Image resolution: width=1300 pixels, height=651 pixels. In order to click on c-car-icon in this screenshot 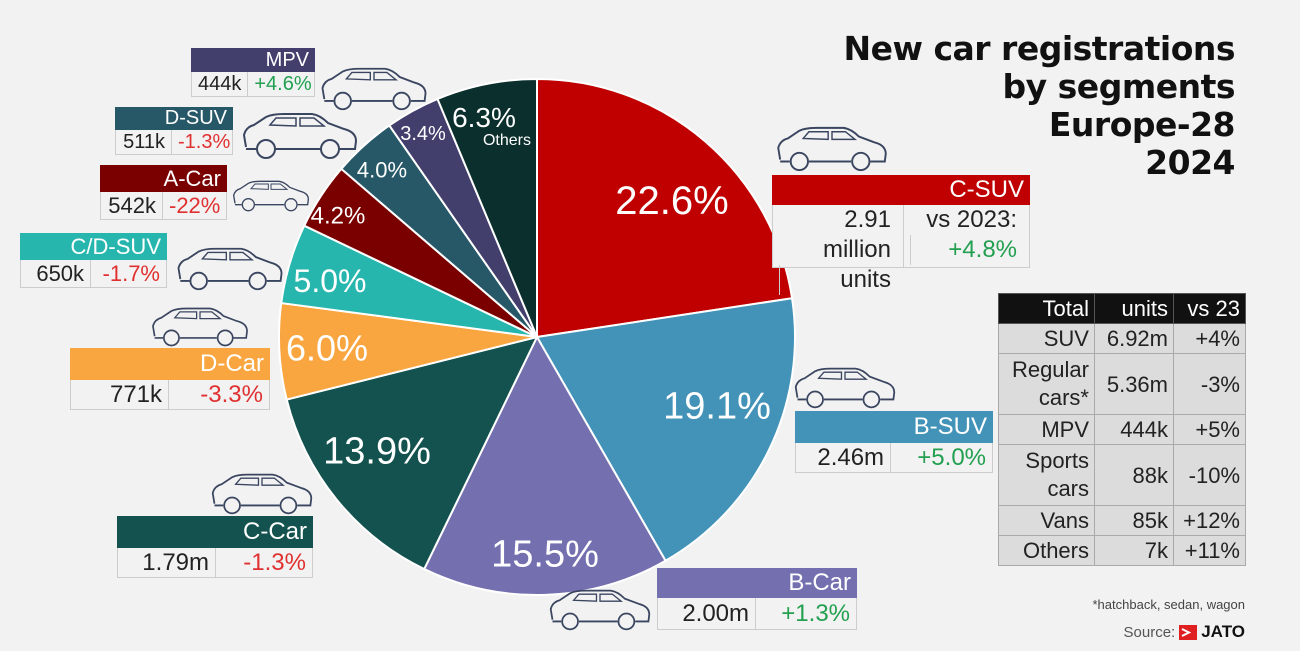, I will do `click(262, 494)`.